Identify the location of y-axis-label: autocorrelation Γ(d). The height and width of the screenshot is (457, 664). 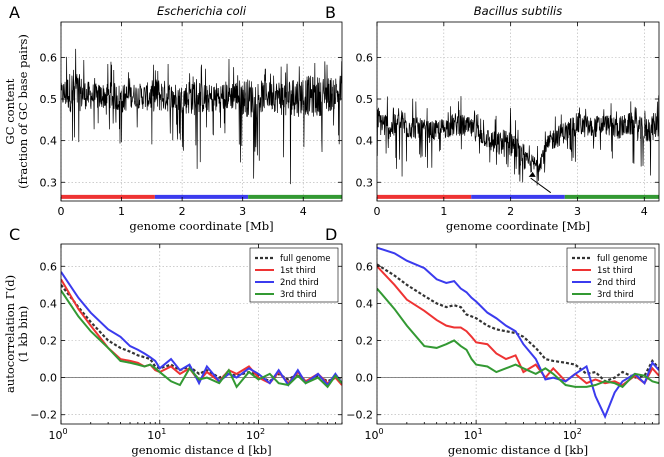
(10, 334).